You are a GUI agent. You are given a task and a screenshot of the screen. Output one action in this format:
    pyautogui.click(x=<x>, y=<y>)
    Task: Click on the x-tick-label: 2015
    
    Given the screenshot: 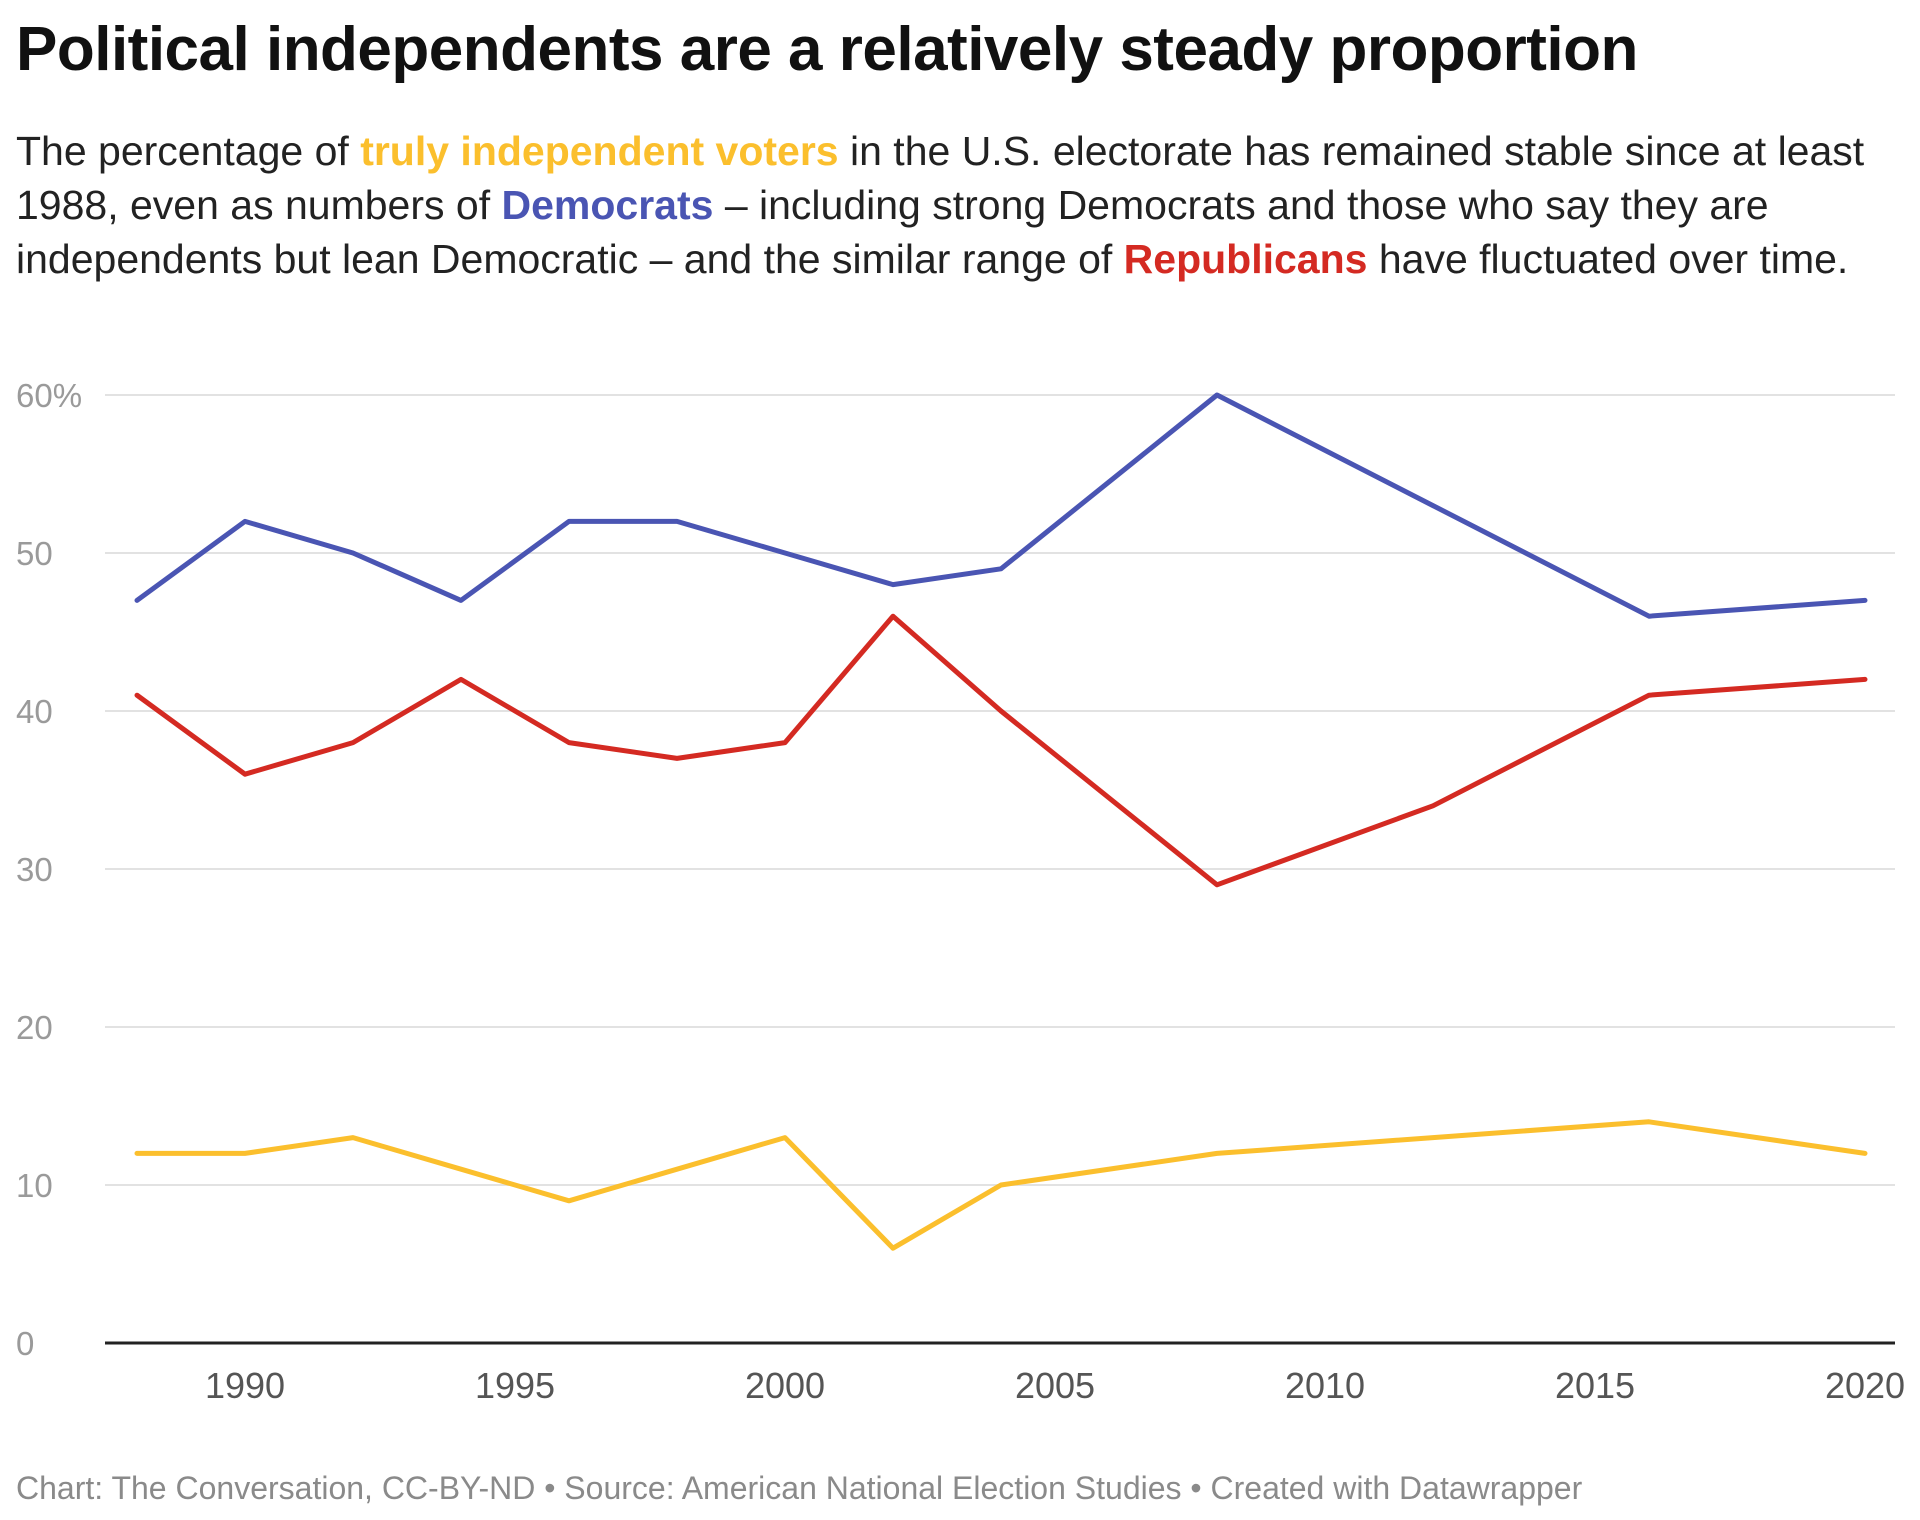 What is the action you would take?
    pyautogui.click(x=1595, y=1385)
    